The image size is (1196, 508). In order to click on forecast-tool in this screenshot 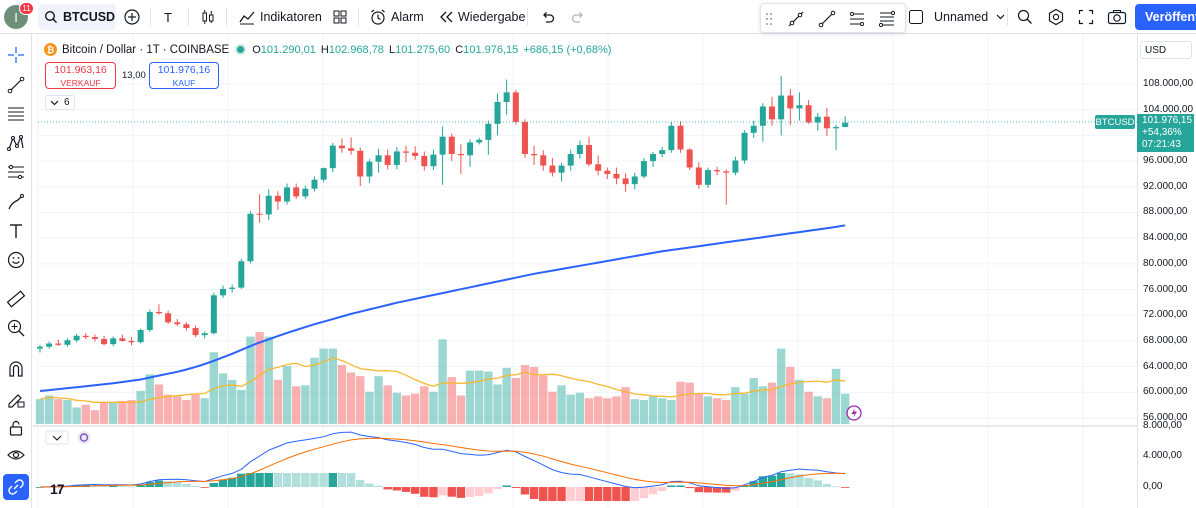, I will do `click(16, 172)`.